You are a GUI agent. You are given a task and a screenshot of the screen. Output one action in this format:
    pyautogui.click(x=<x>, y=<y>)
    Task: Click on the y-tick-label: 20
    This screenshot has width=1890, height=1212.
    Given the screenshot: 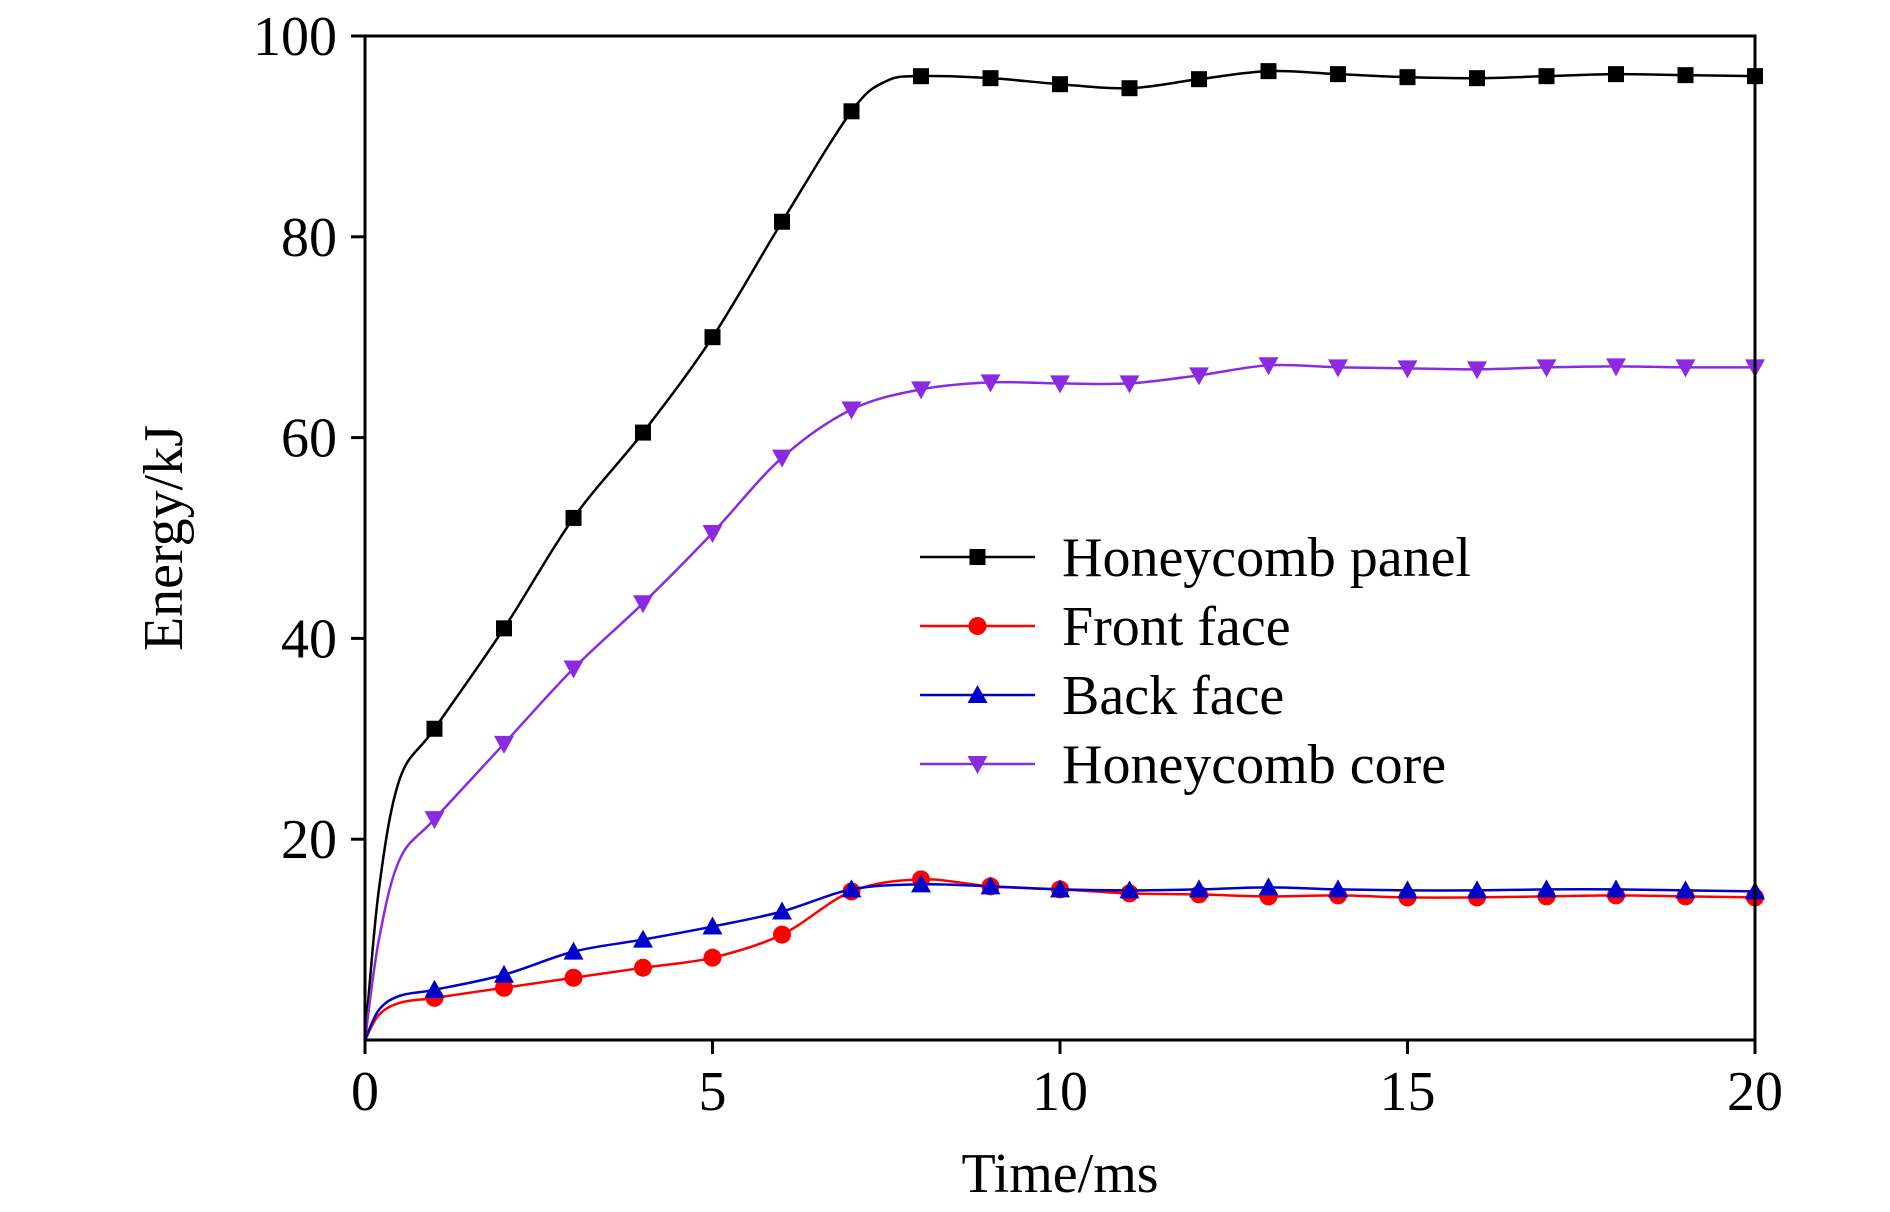 What is the action you would take?
    pyautogui.click(x=309, y=840)
    